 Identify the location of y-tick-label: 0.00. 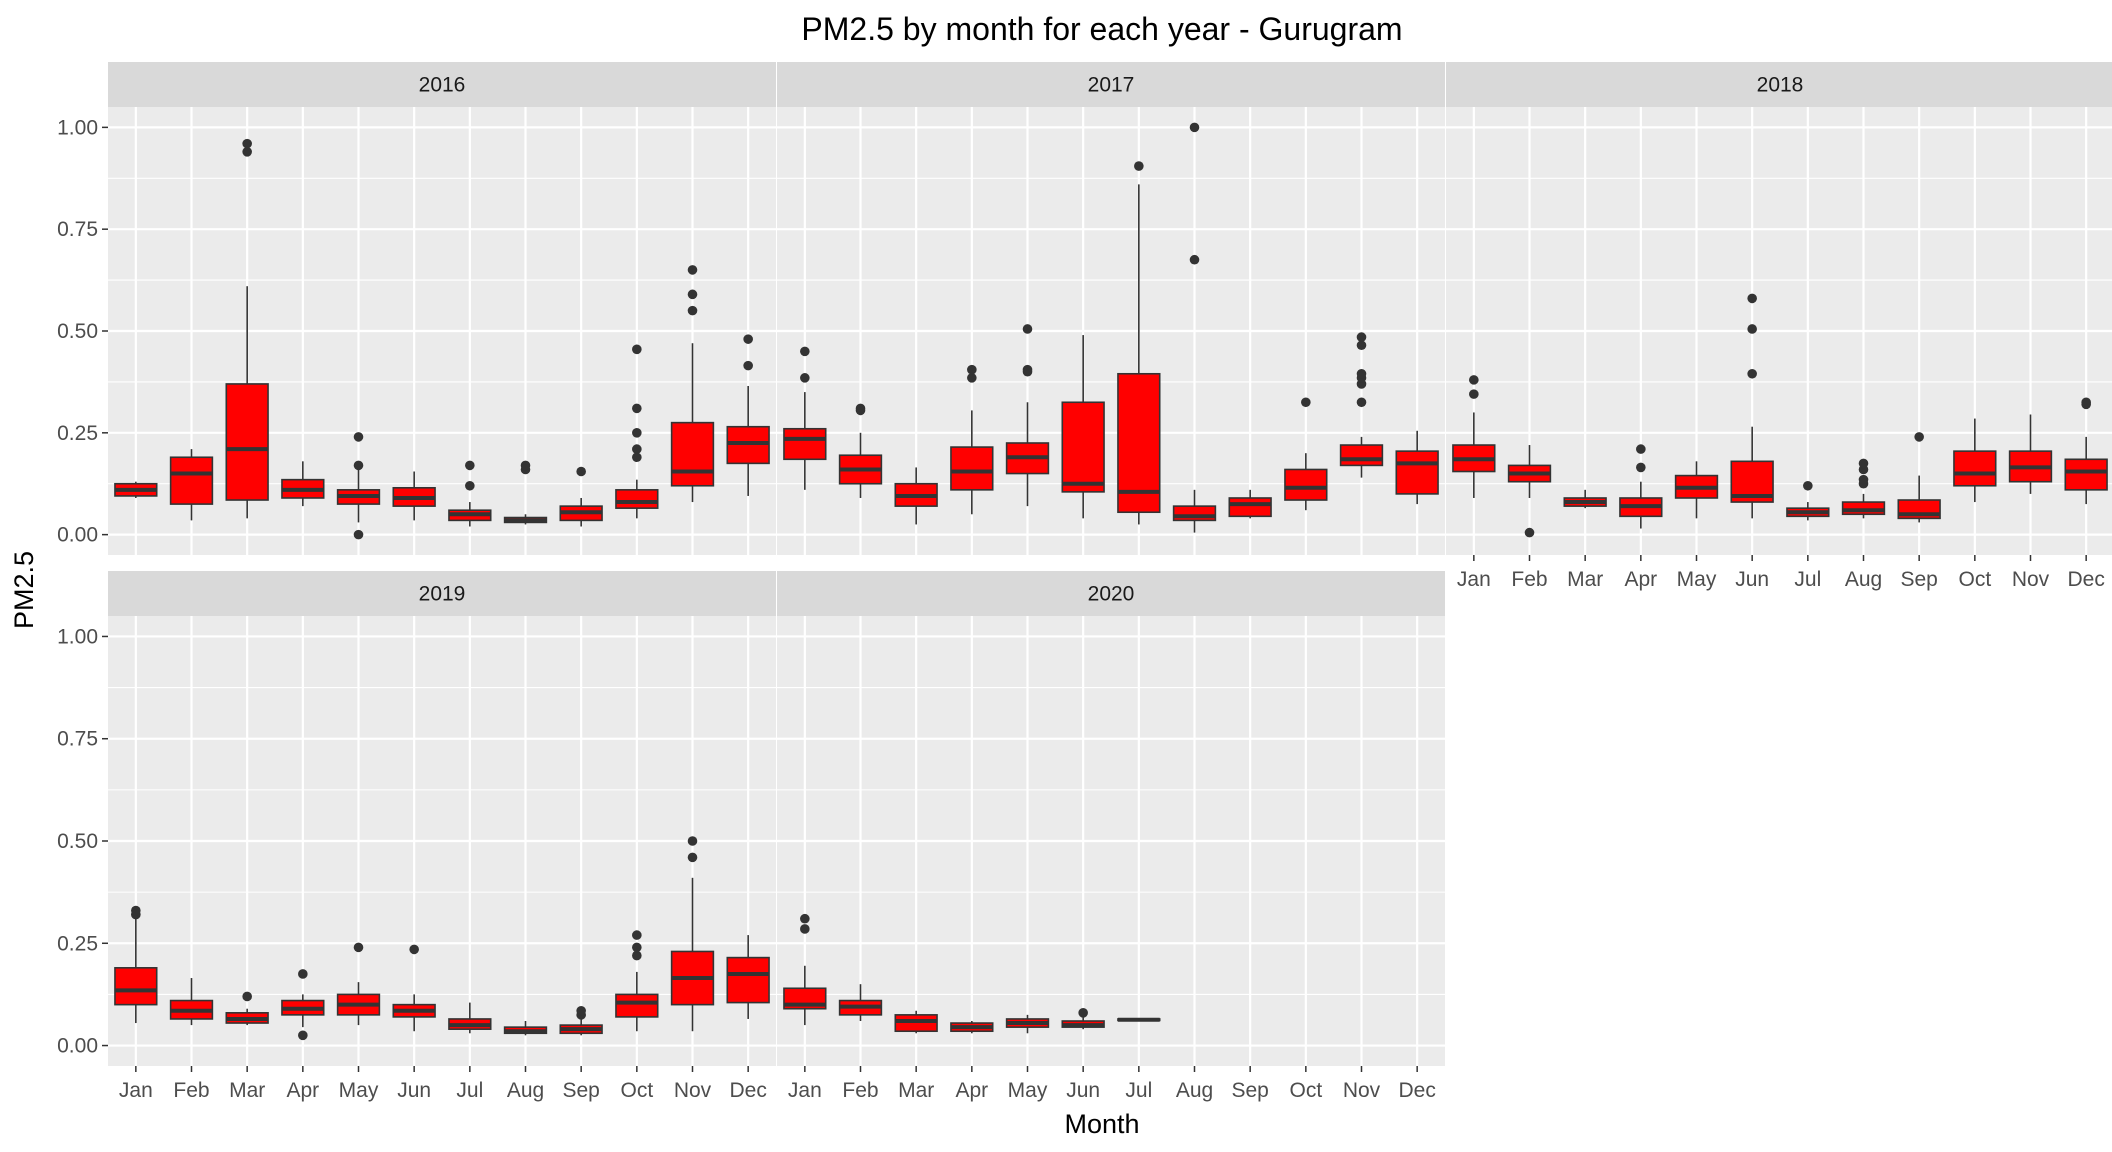
(77, 535).